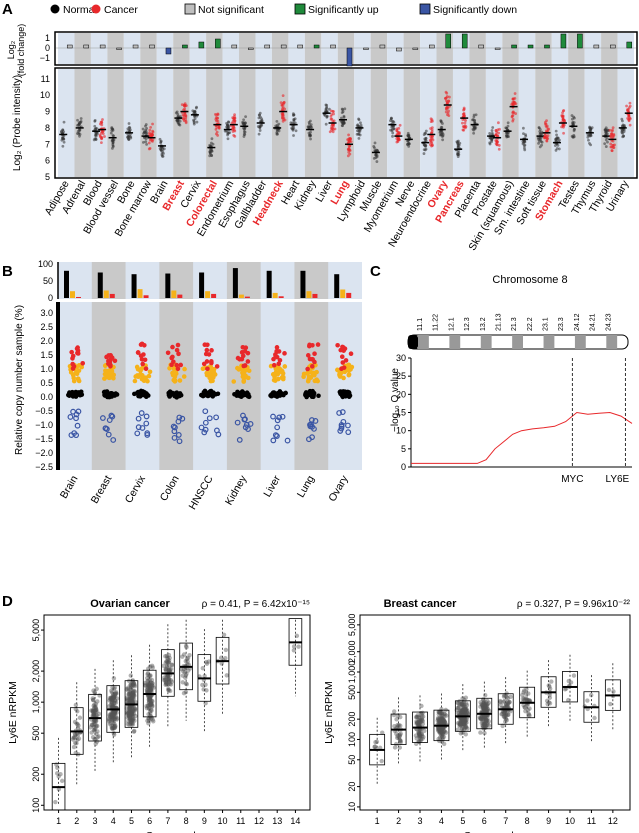  I want to click on neutral-point, so click(247, 393).